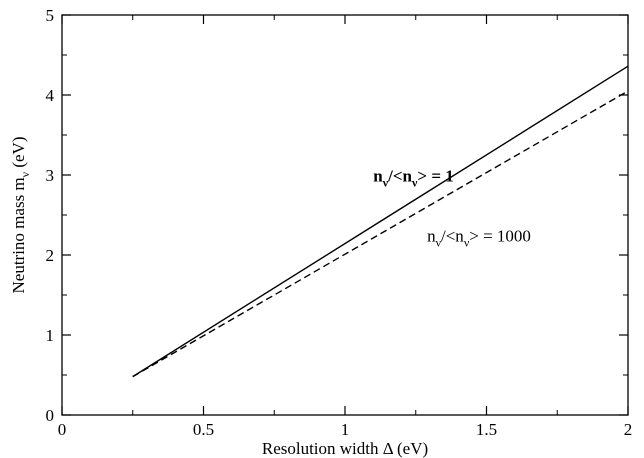 The width and height of the screenshot is (644, 458). What do you see at coordinates (500, 235) in the screenshot?
I see `annotation-text: > = 1000` at bounding box center [500, 235].